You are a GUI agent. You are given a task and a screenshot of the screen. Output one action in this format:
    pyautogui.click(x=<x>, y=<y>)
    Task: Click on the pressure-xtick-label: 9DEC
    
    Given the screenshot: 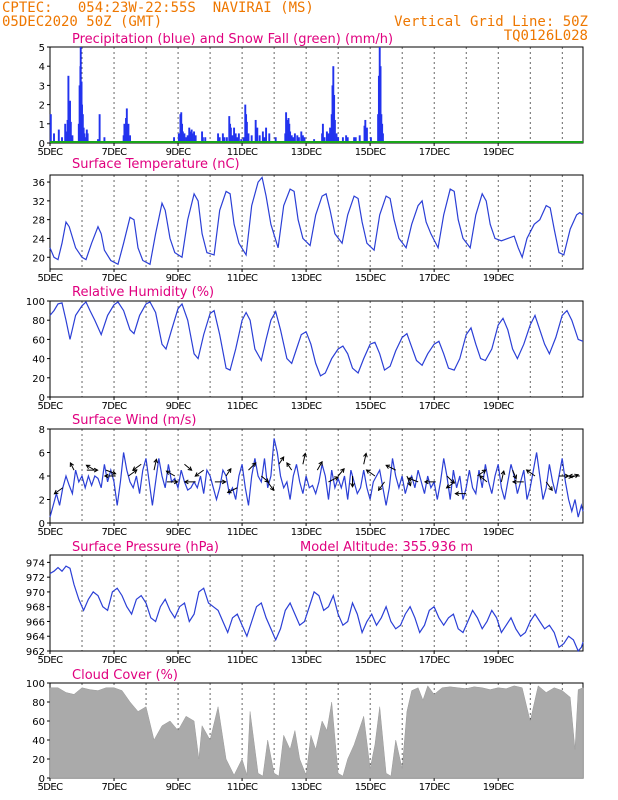 What is the action you would take?
    pyautogui.click(x=179, y=660)
    